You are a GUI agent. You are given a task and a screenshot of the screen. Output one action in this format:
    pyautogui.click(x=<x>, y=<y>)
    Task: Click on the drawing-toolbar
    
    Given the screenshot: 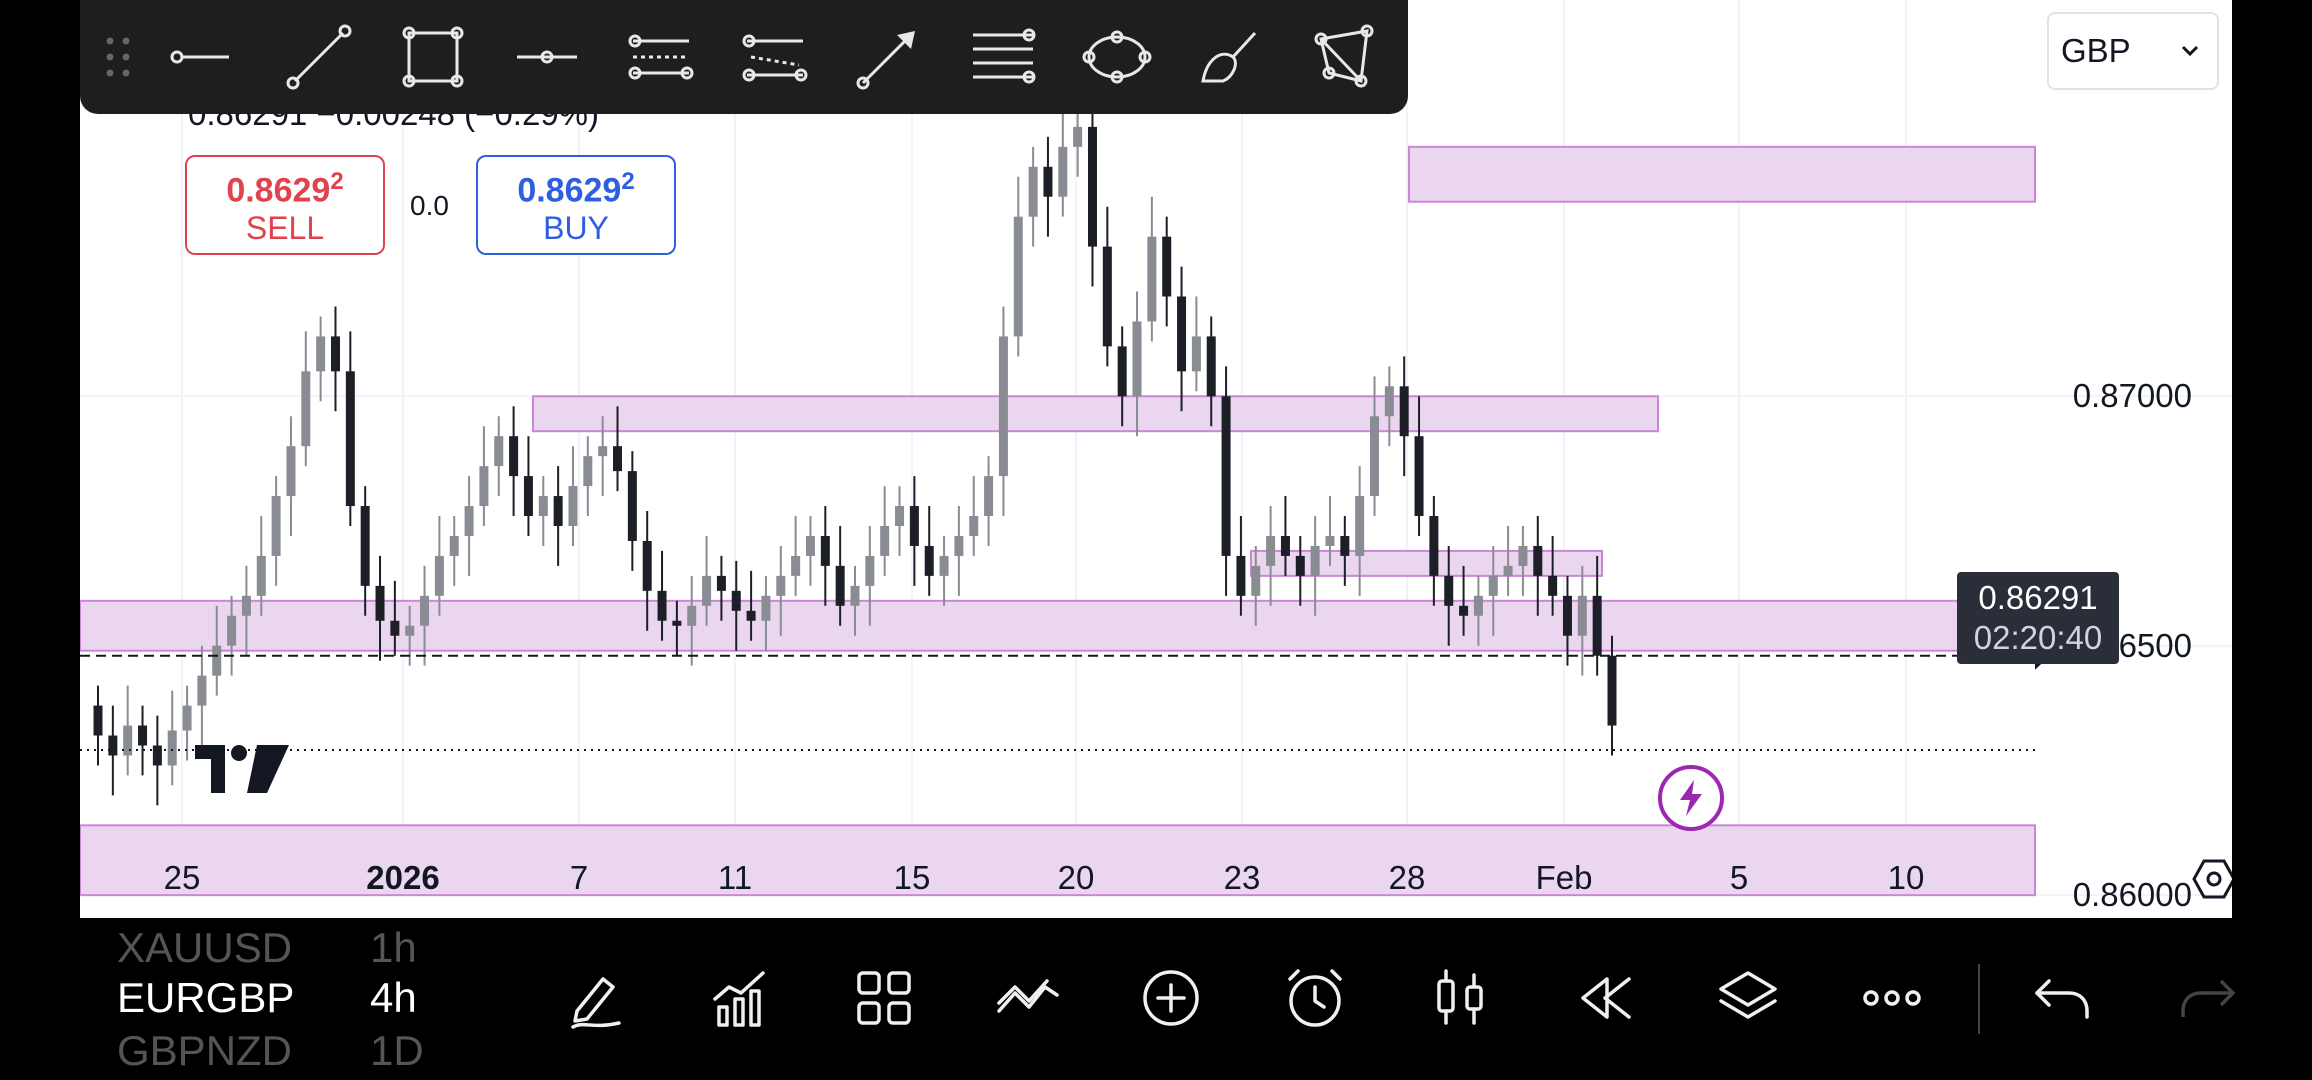 What is the action you would take?
    pyautogui.click(x=744, y=57)
    